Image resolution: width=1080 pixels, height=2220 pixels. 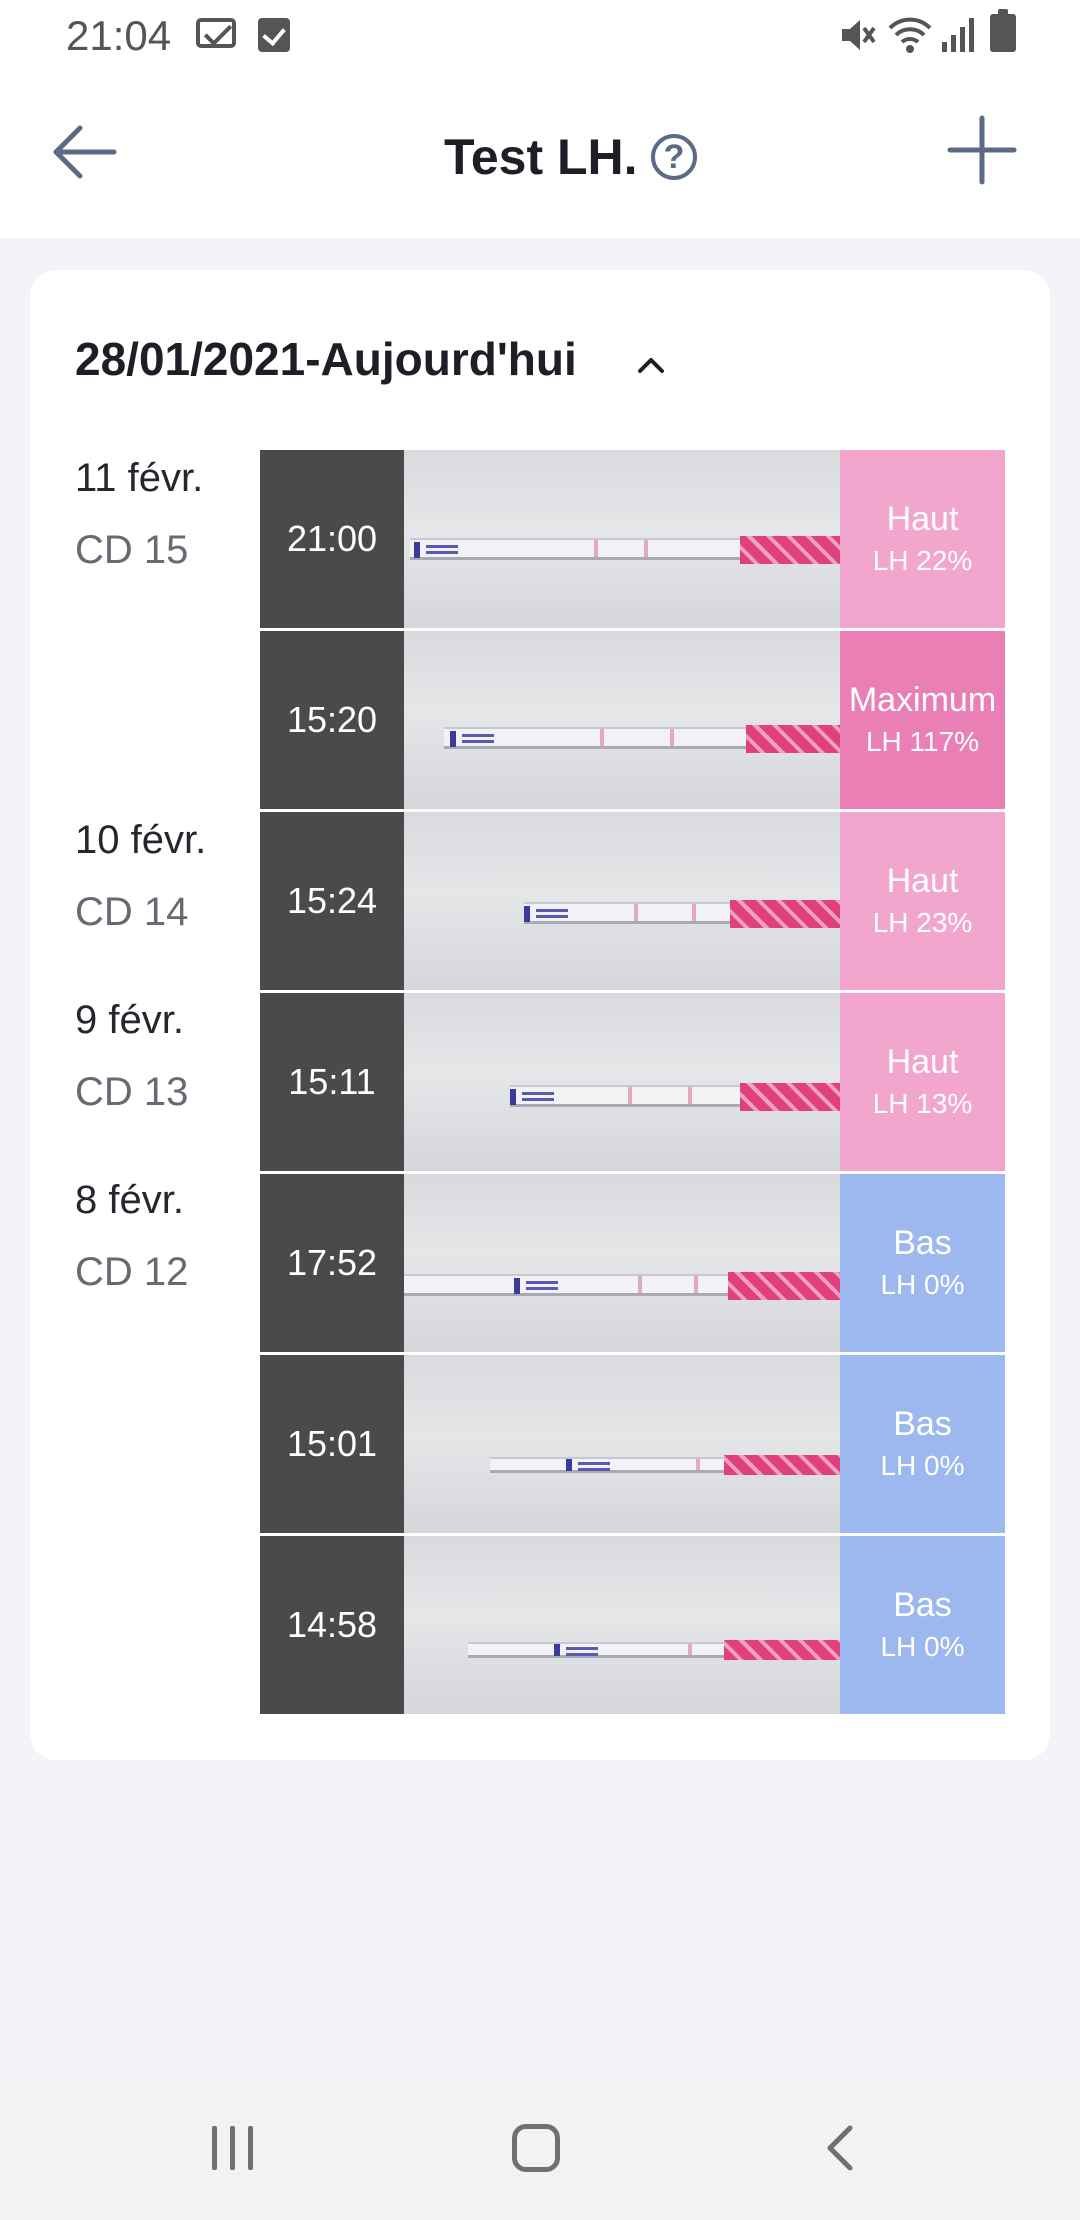 What do you see at coordinates (119, 35) in the screenshot?
I see `status-time: 21:04` at bounding box center [119, 35].